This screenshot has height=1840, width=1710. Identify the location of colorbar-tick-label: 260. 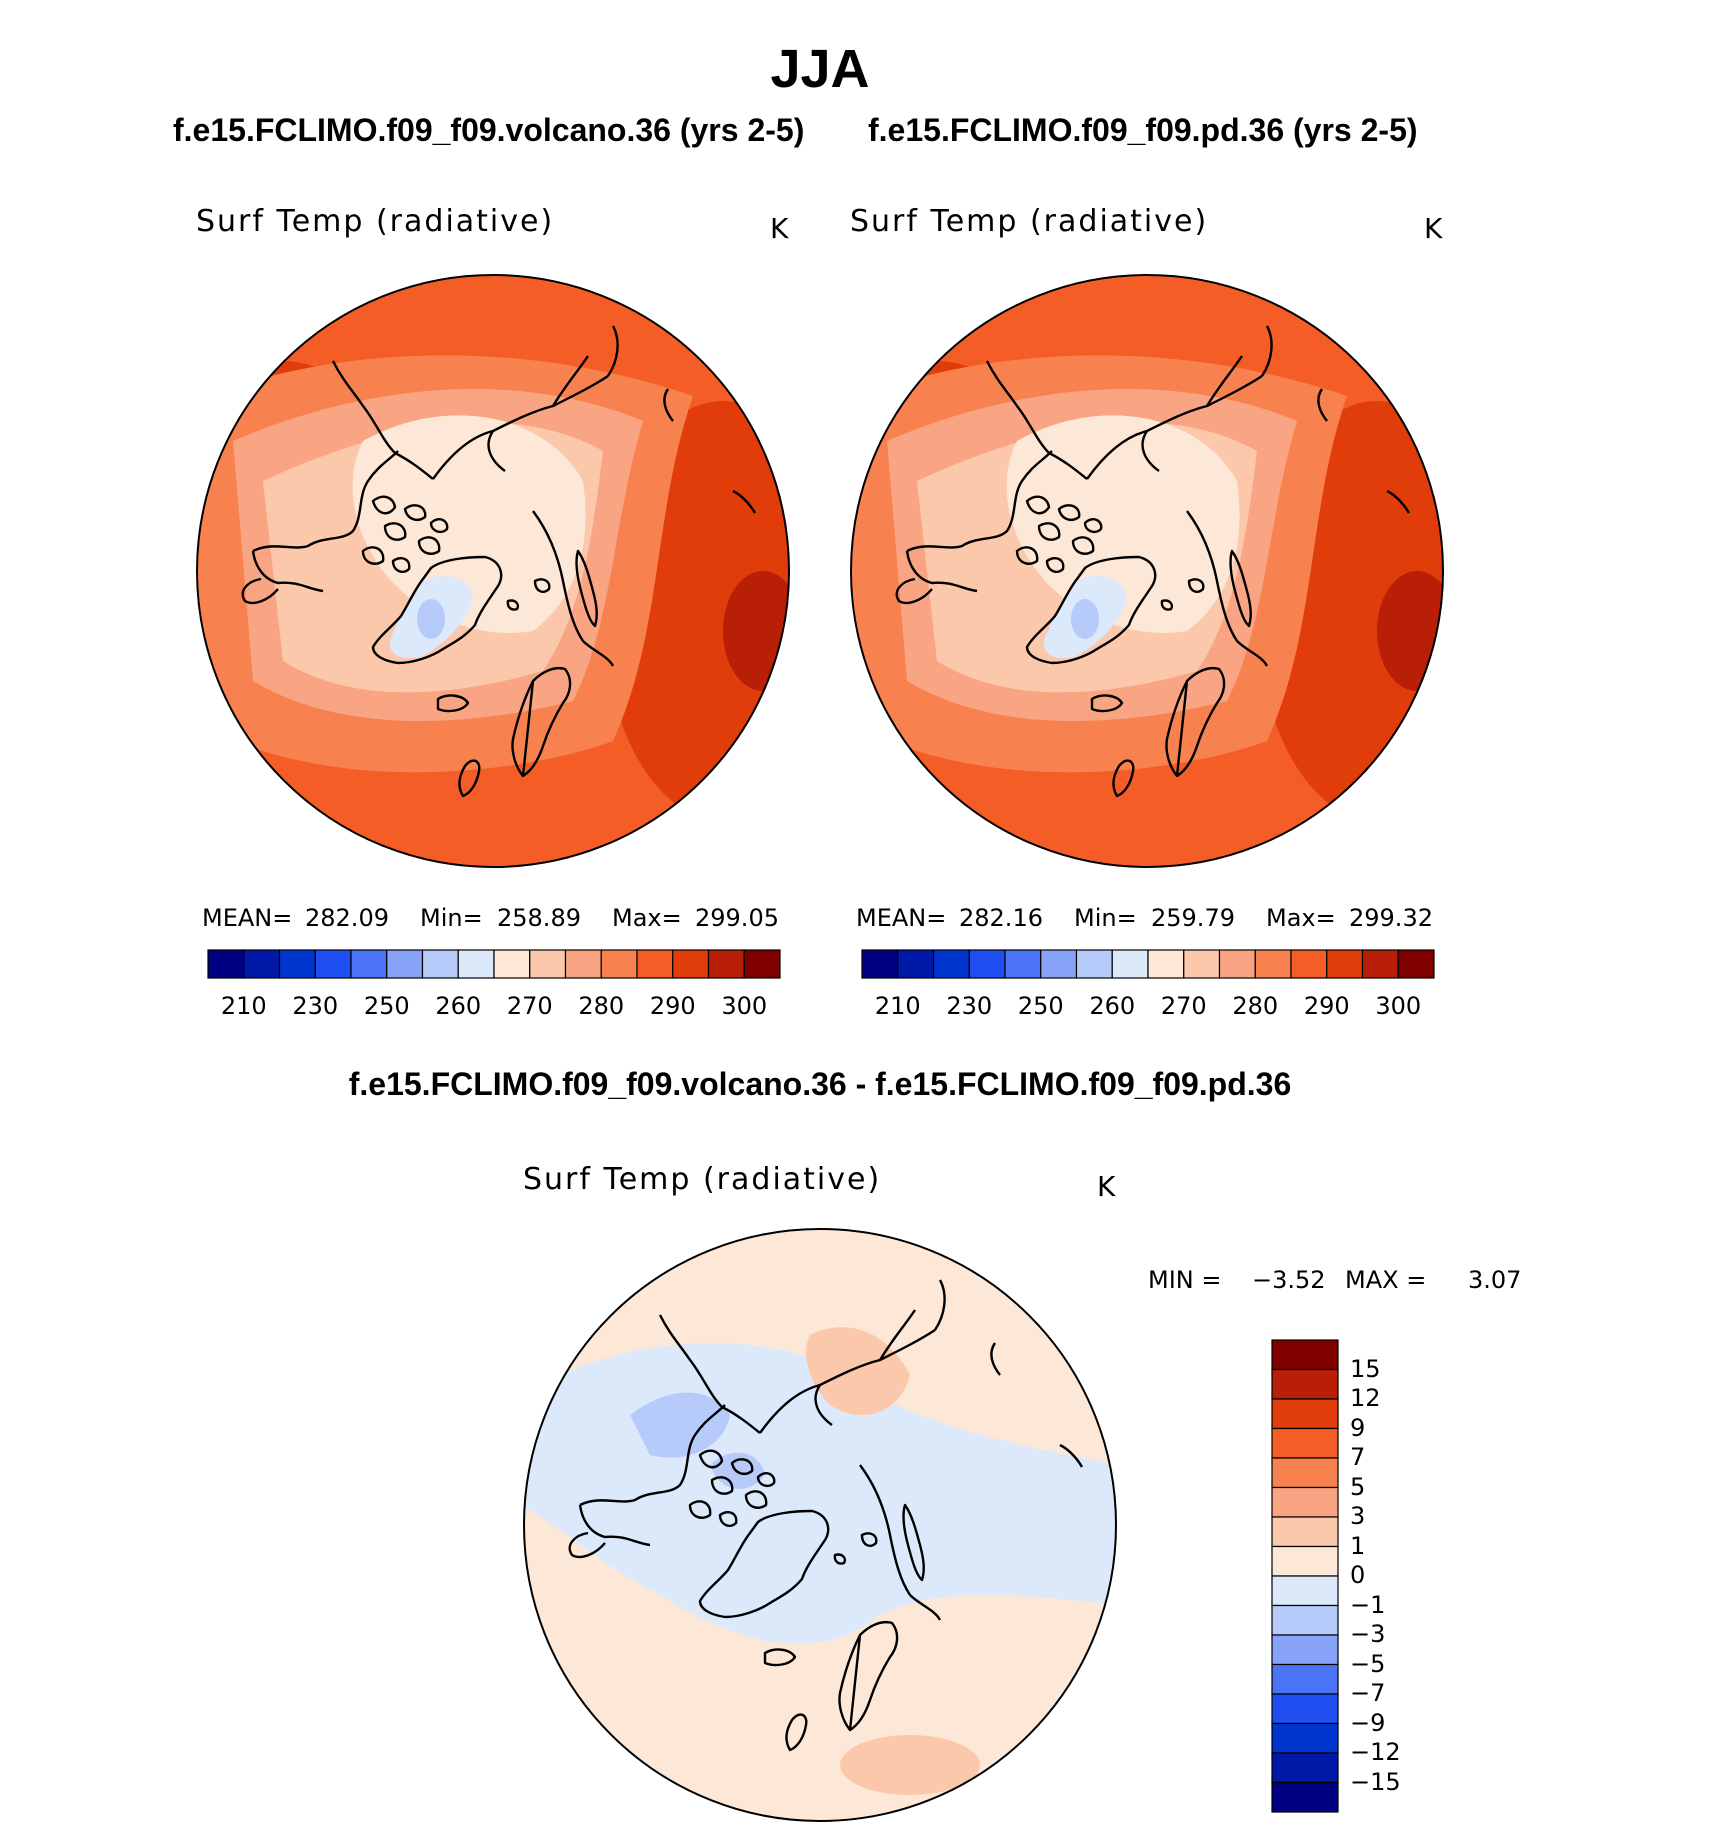
(458, 1006).